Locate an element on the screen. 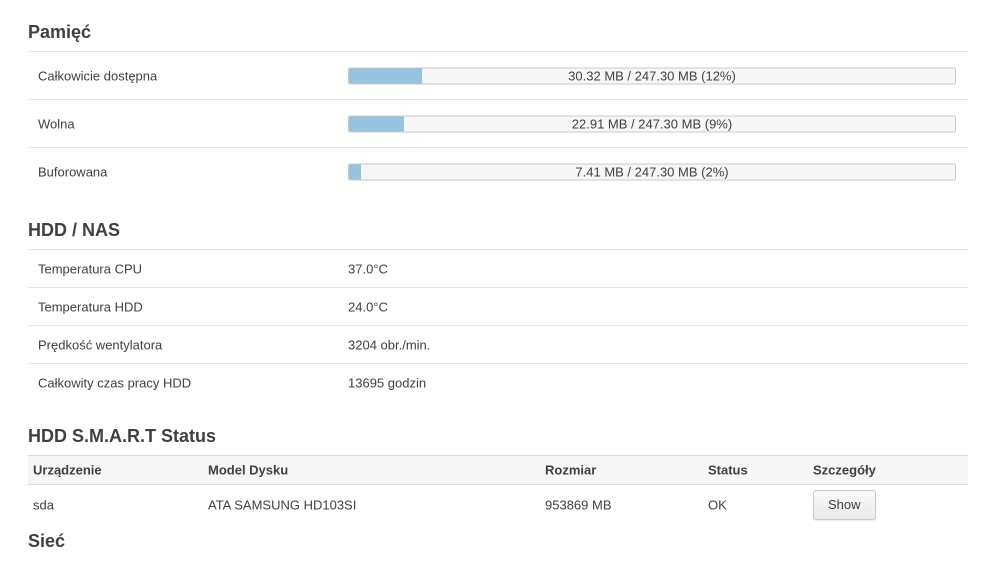  hdd-label: Prędkość wentylatora is located at coordinates (100, 344).